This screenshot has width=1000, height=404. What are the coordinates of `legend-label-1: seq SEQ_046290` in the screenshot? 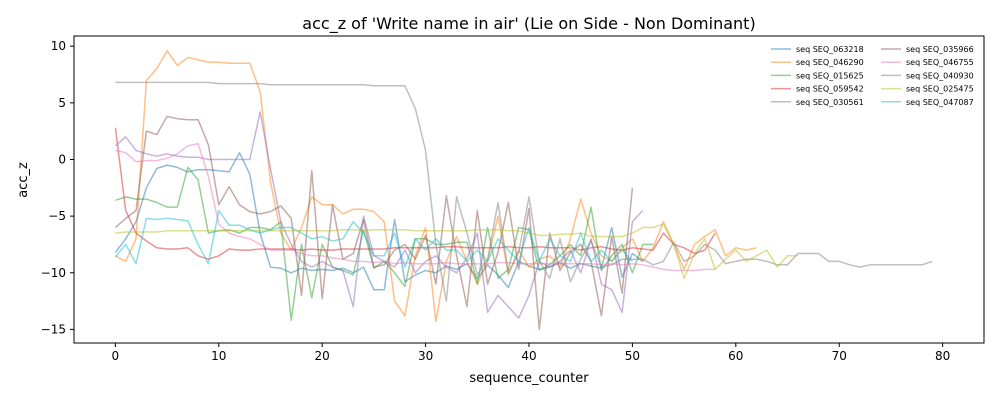 It's located at (830, 62).